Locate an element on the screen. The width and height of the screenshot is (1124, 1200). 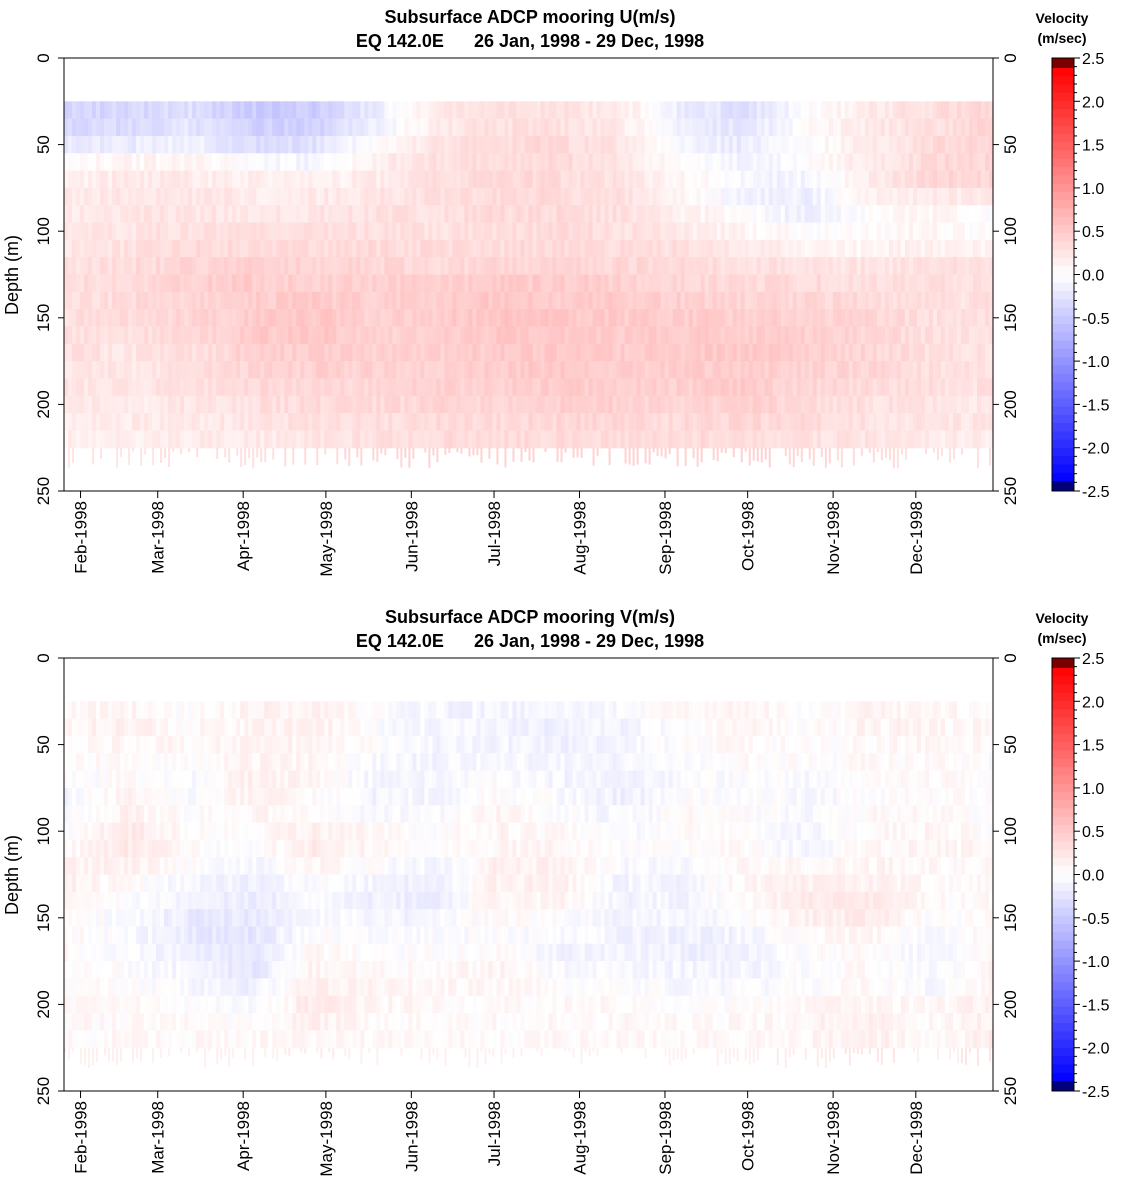
y-tick-label: 0 is located at coordinates (43, 57).